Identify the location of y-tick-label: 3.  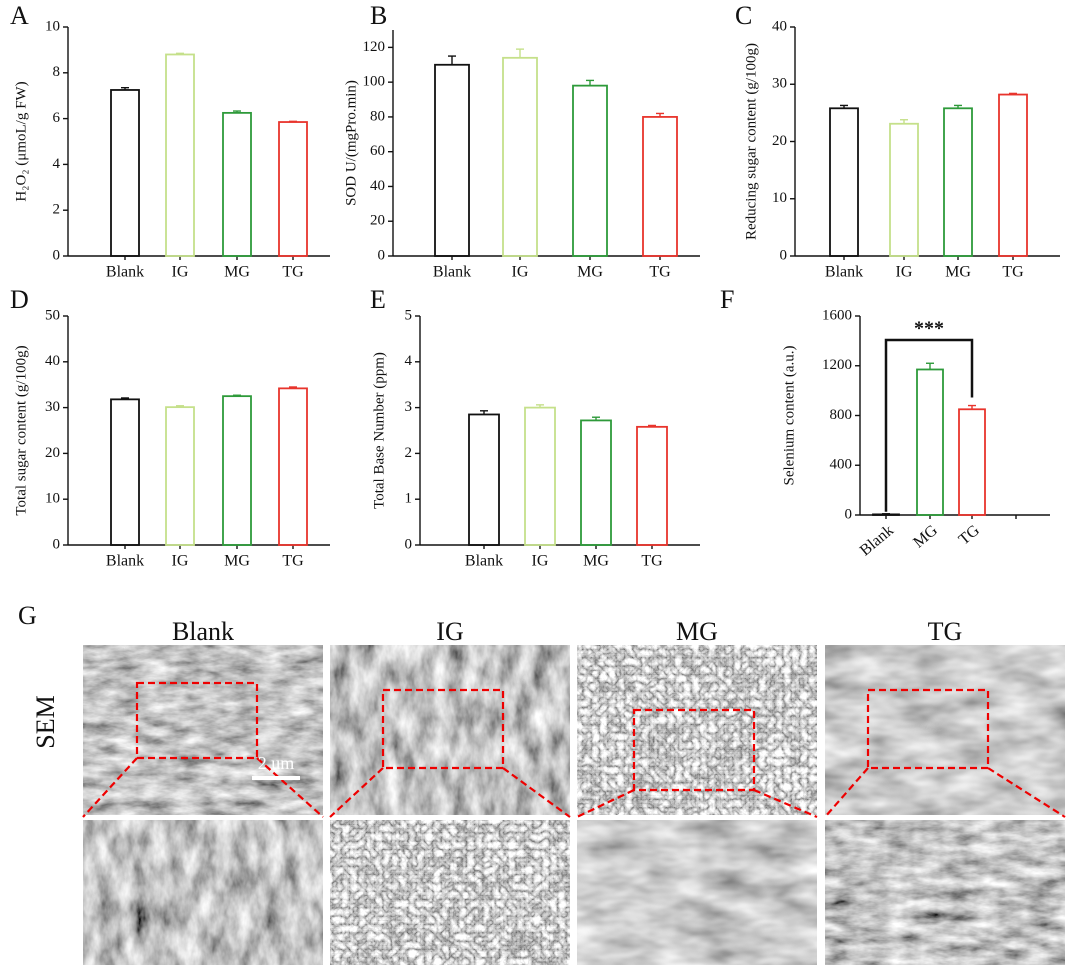
(409, 407).